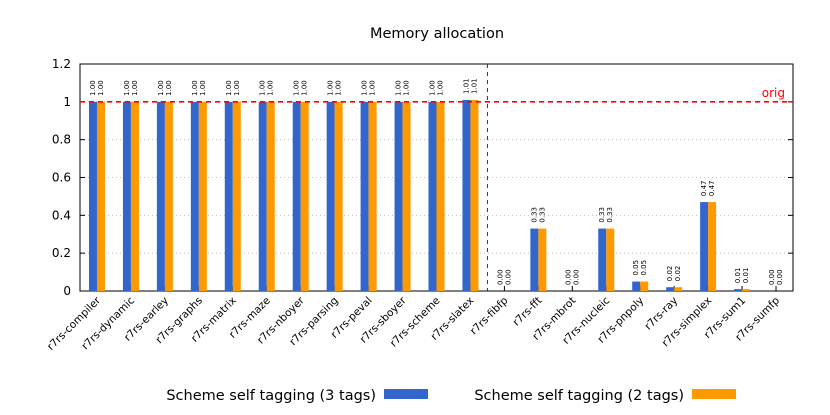  What do you see at coordinates (398, 196) in the screenshot?
I see `bar-three-tags-r7rs-sboyer` at bounding box center [398, 196].